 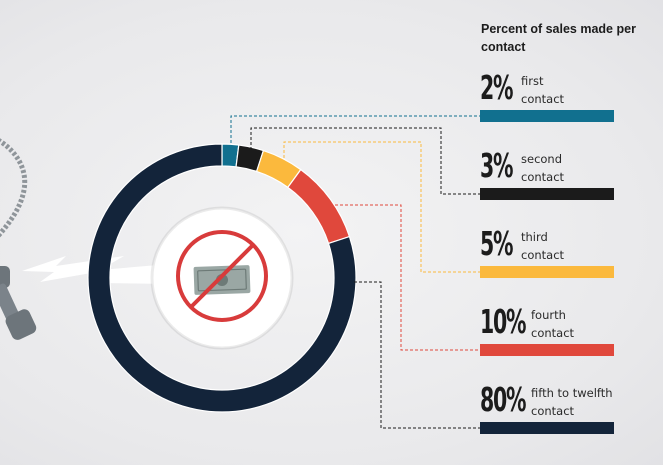 What do you see at coordinates (497, 87) in the screenshot?
I see `legend-percent: 2%` at bounding box center [497, 87].